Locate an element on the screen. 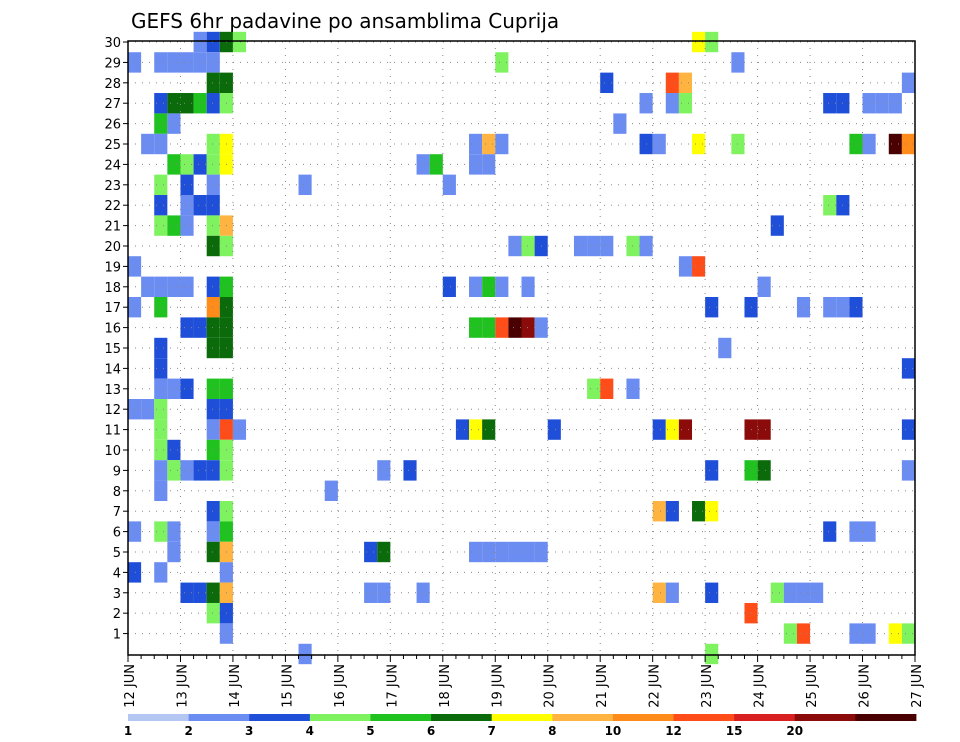 The image size is (960, 742). color-legend: 1 2 3 4 5 6 7 8 10 12 15 20 is located at coordinates (520, 726).